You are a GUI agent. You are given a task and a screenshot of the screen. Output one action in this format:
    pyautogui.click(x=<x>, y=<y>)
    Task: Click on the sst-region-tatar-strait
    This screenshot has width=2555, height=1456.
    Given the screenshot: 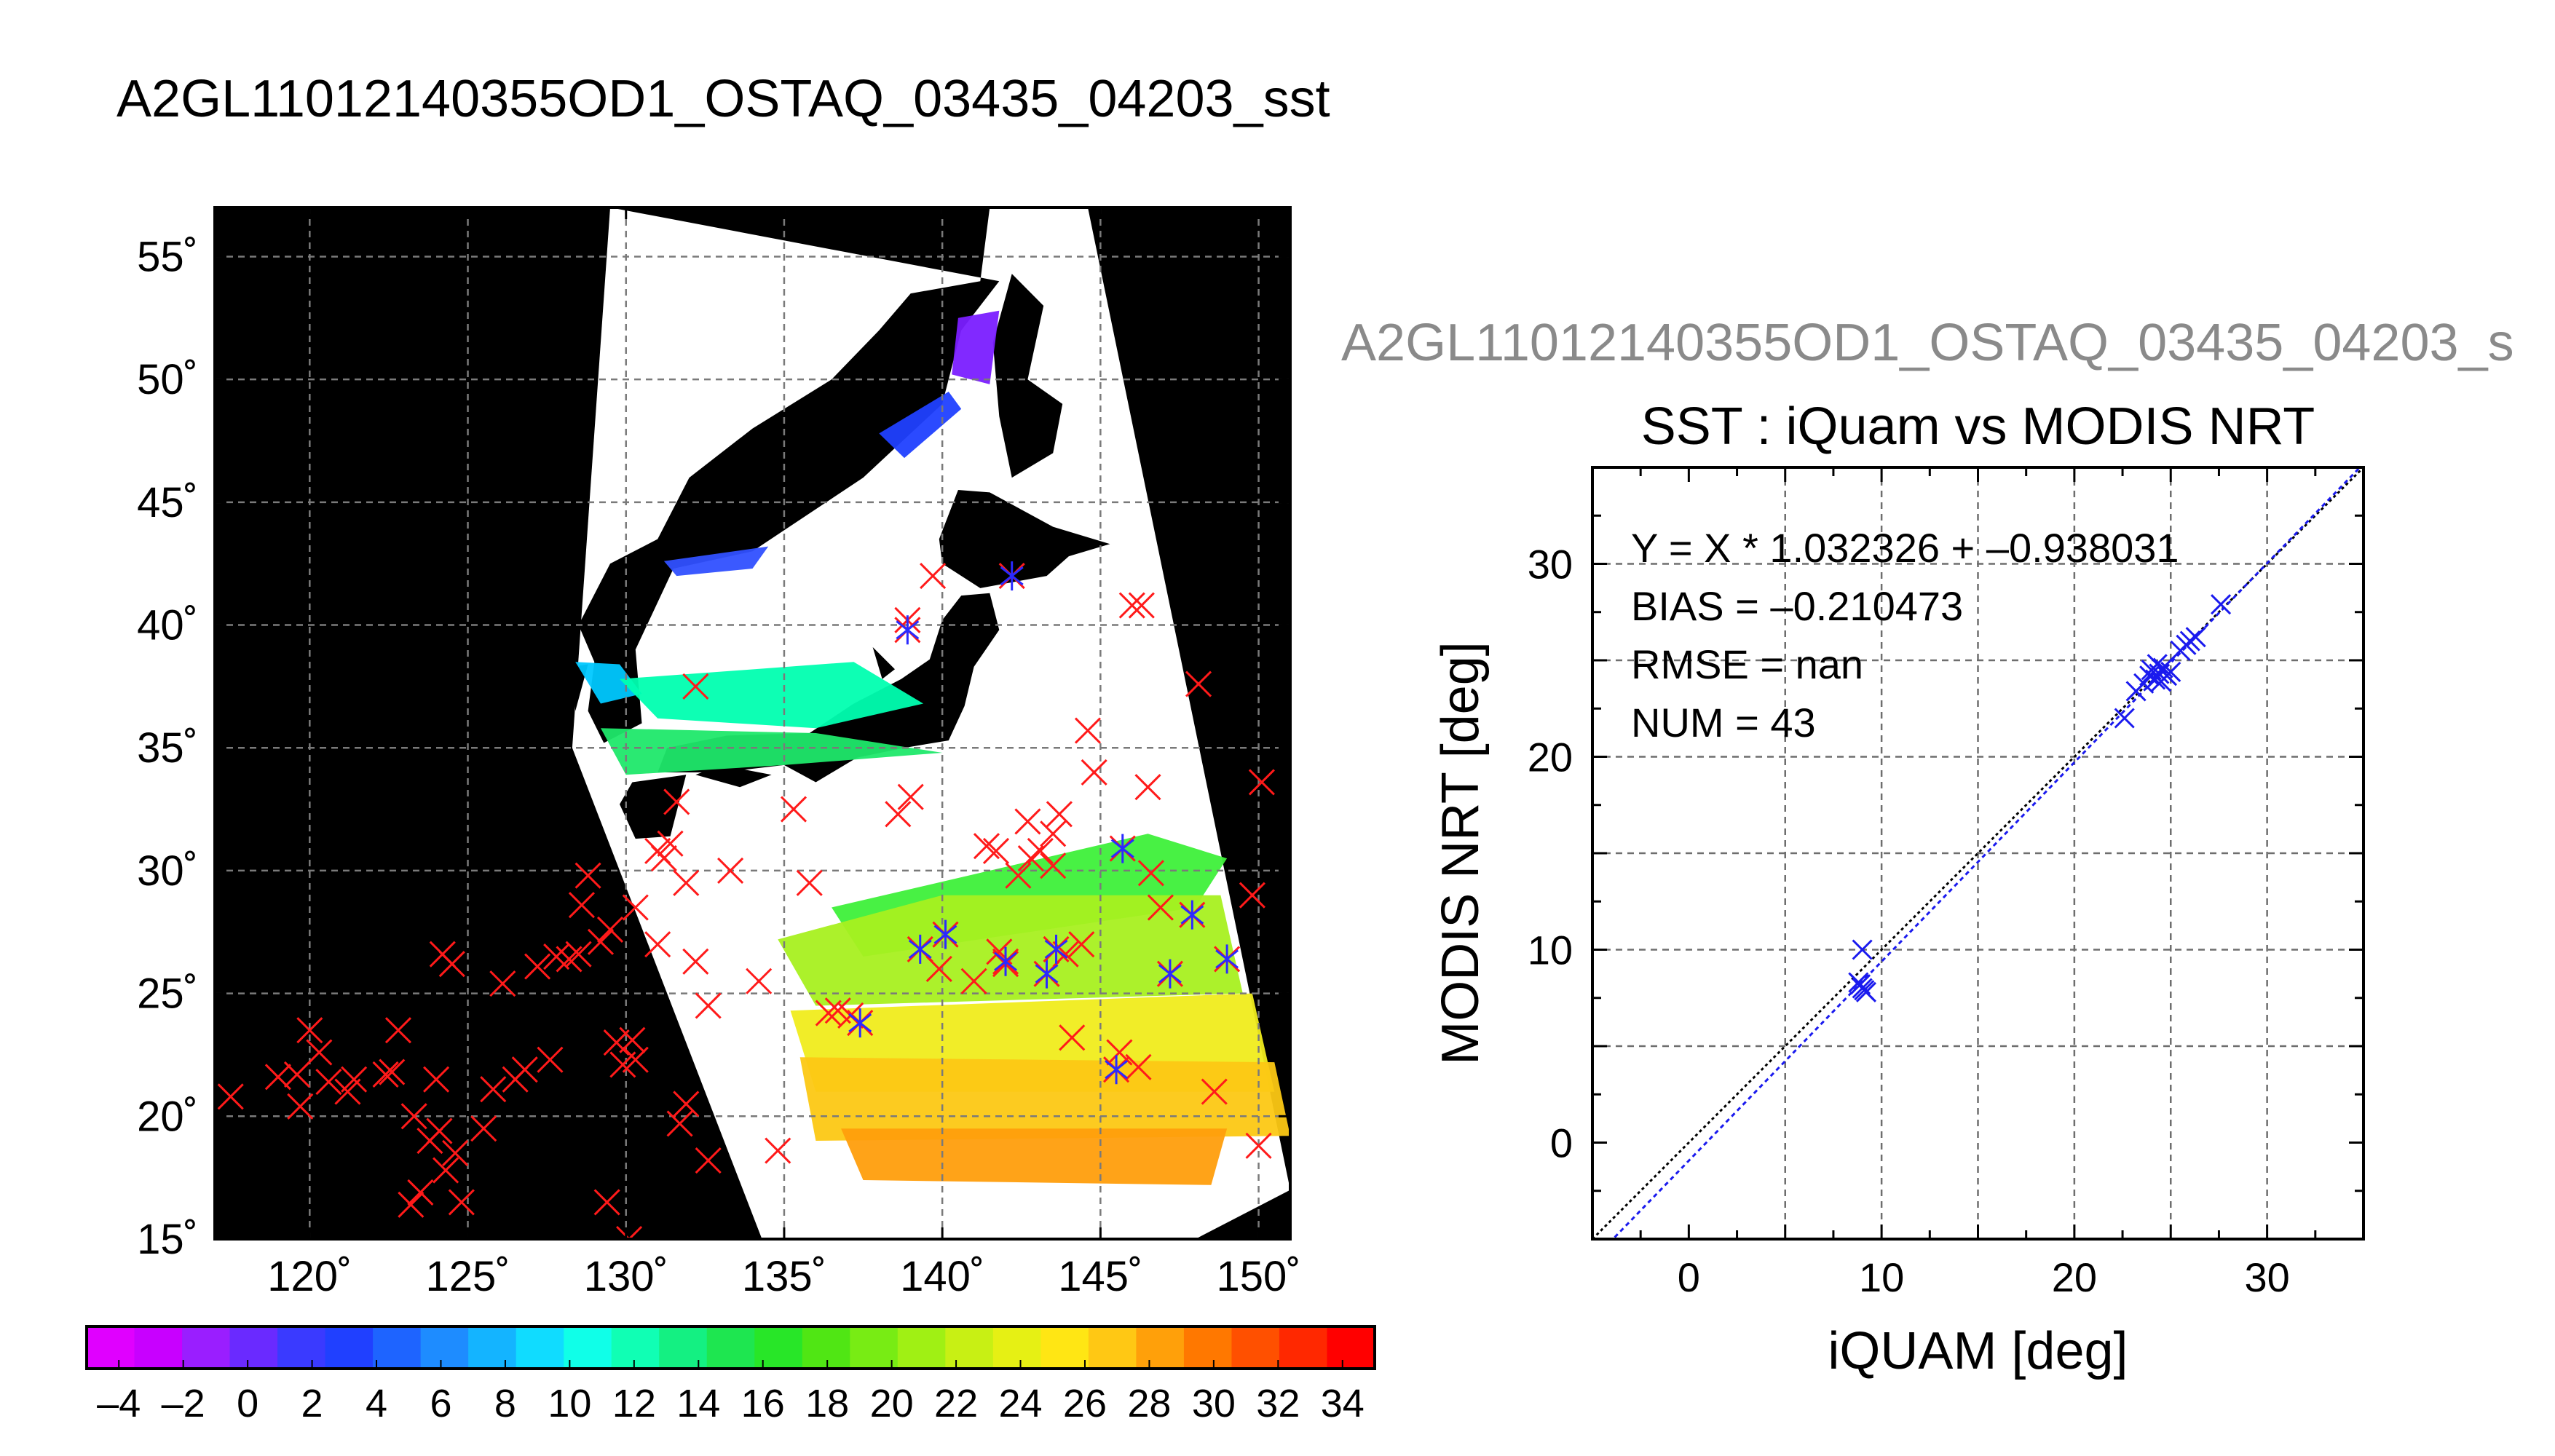 What is the action you would take?
    pyautogui.click(x=920, y=425)
    